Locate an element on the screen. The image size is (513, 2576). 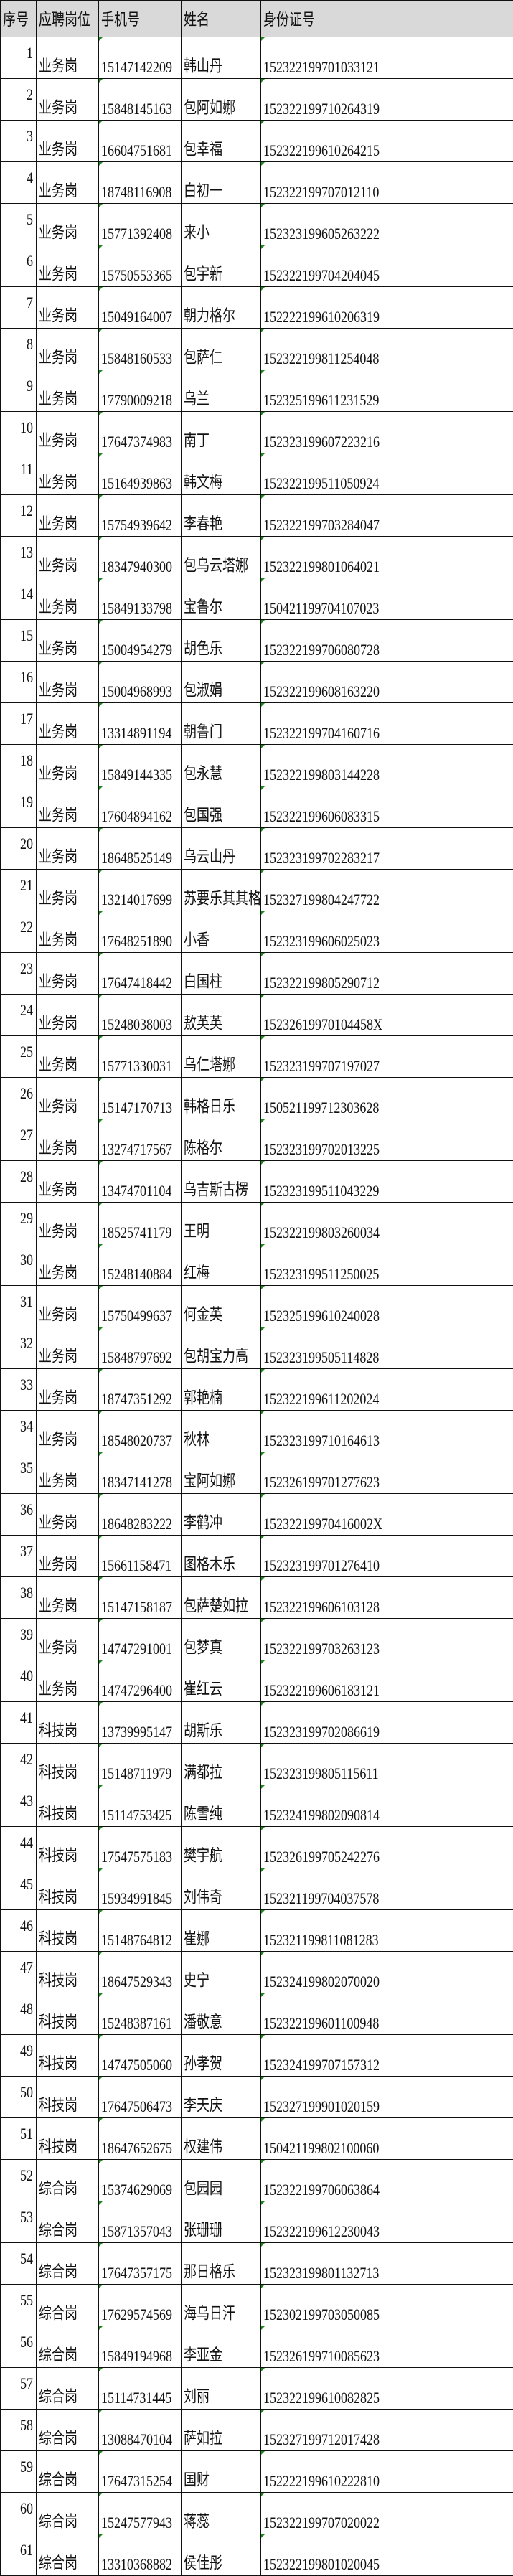
cell-phone: 15147142209 is located at coordinates (140, 58).